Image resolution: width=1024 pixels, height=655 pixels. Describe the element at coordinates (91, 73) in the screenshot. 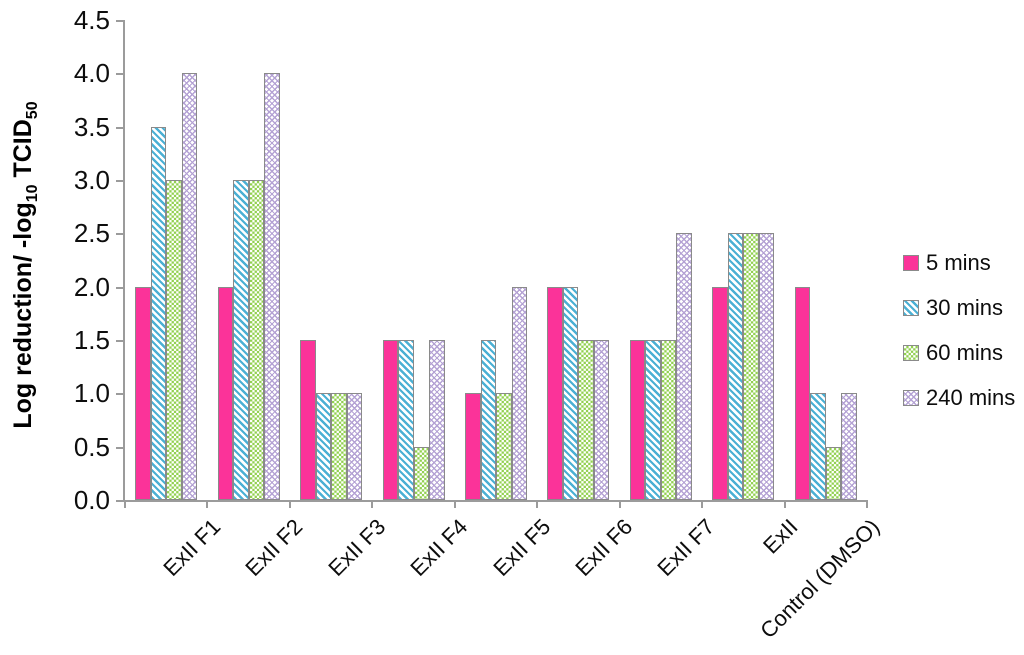

I see `y-tick-label: 4.0` at that location.